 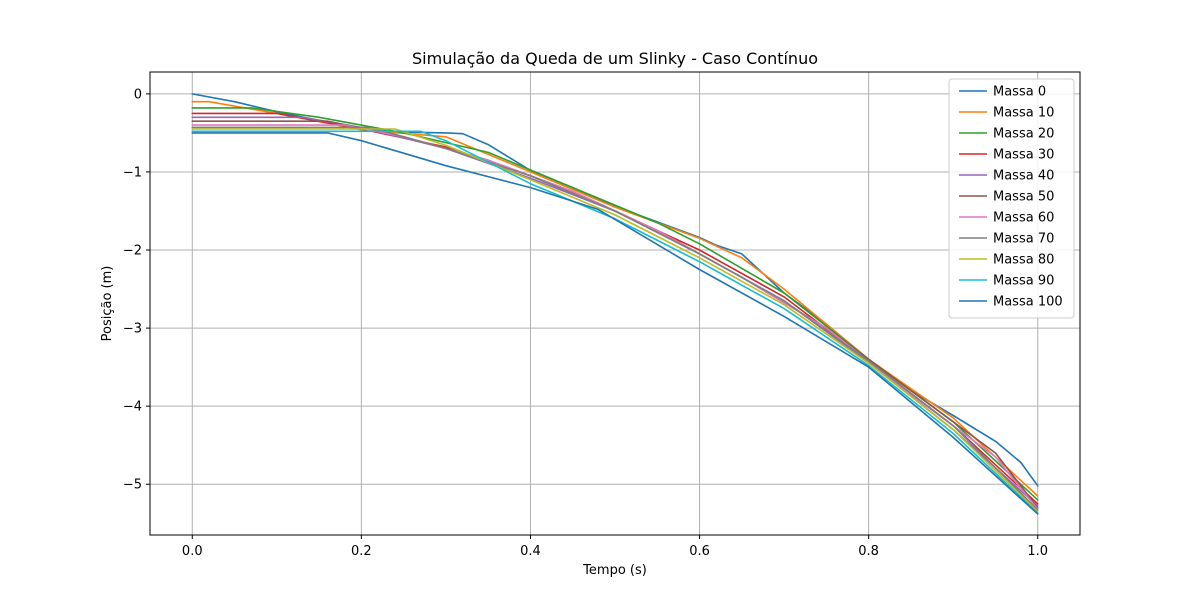 I want to click on legend-label: Massa 40, so click(x=1023, y=176).